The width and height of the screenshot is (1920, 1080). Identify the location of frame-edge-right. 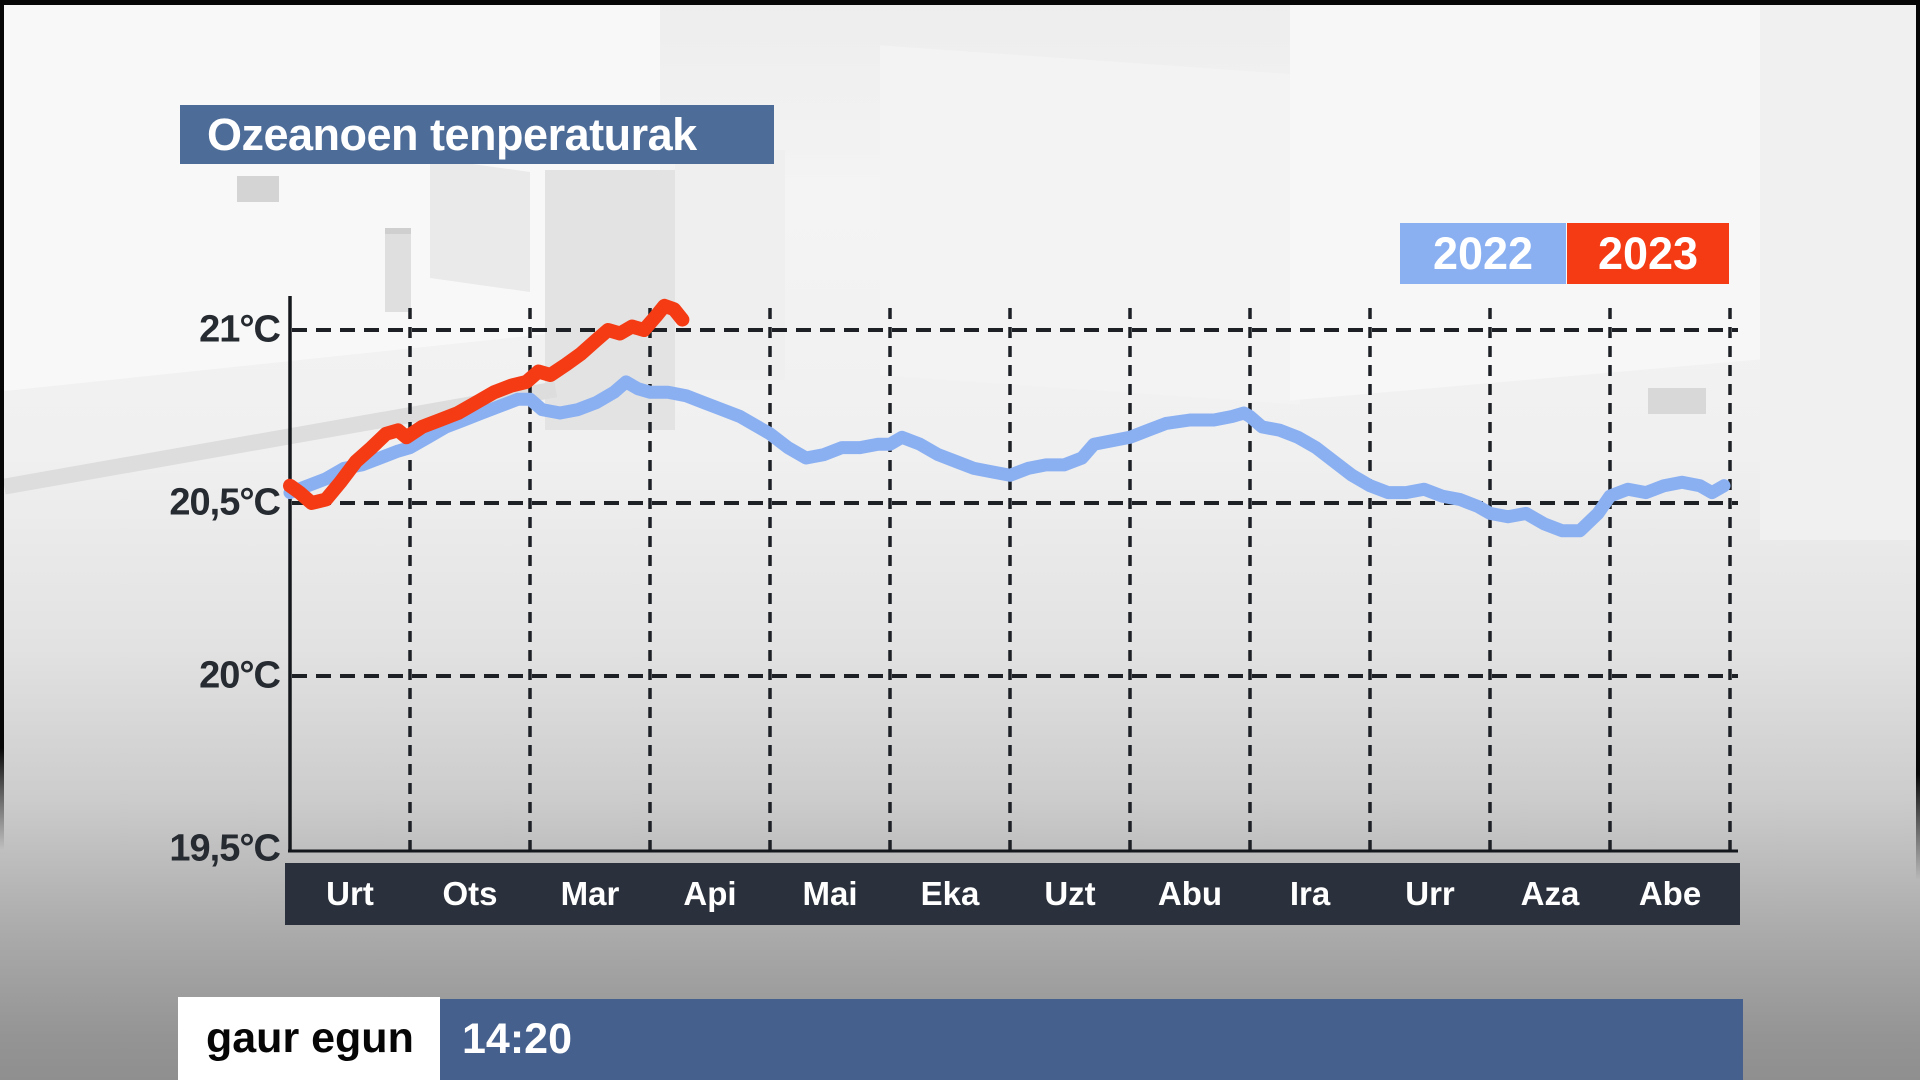
(1918, 440).